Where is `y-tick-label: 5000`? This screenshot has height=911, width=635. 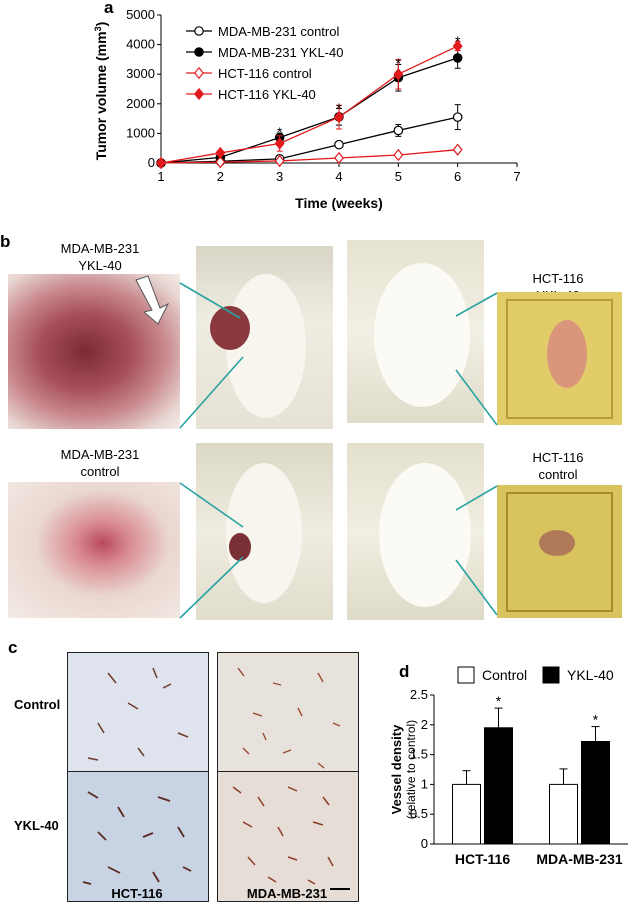 y-tick-label: 5000 is located at coordinates (140, 14).